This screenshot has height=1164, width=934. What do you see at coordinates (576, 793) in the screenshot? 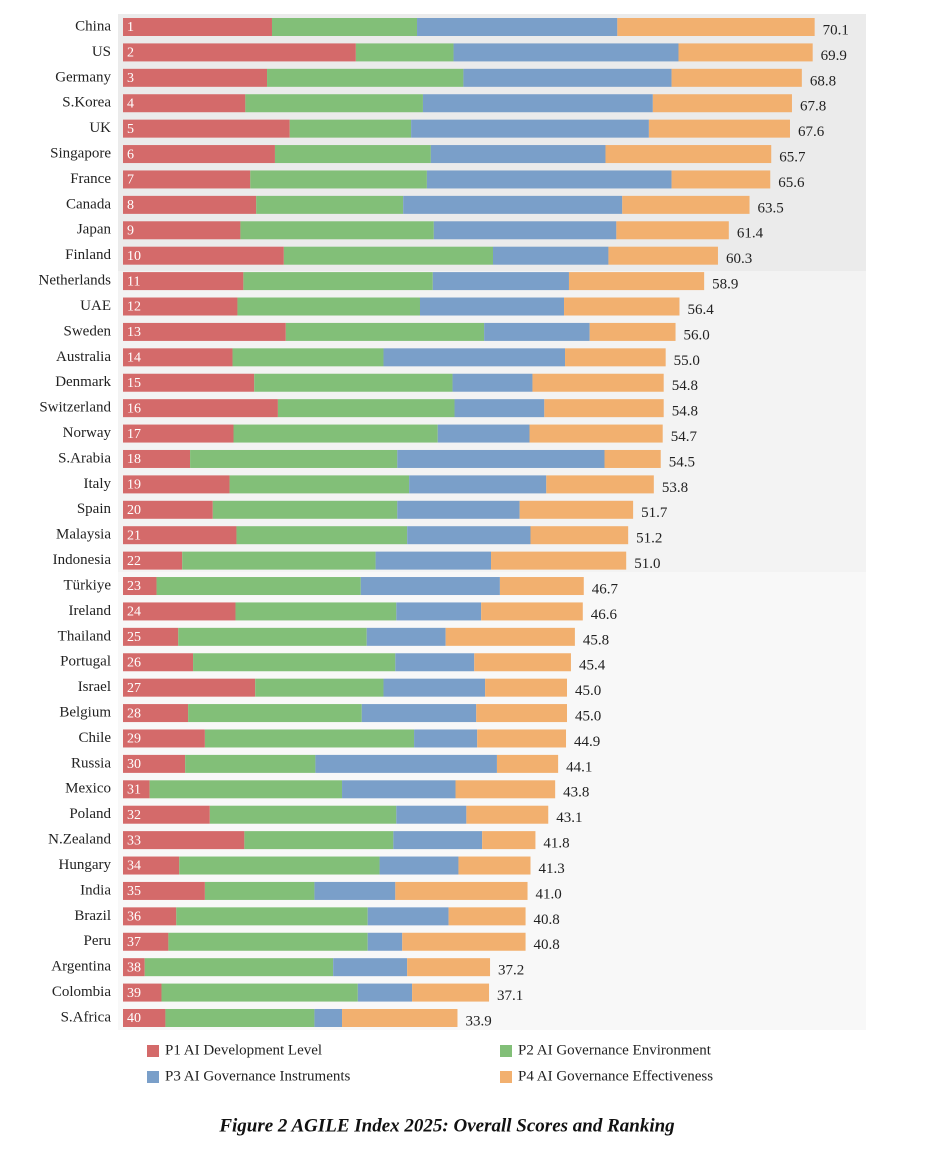
I see `total-label: 43.8` at bounding box center [576, 793].